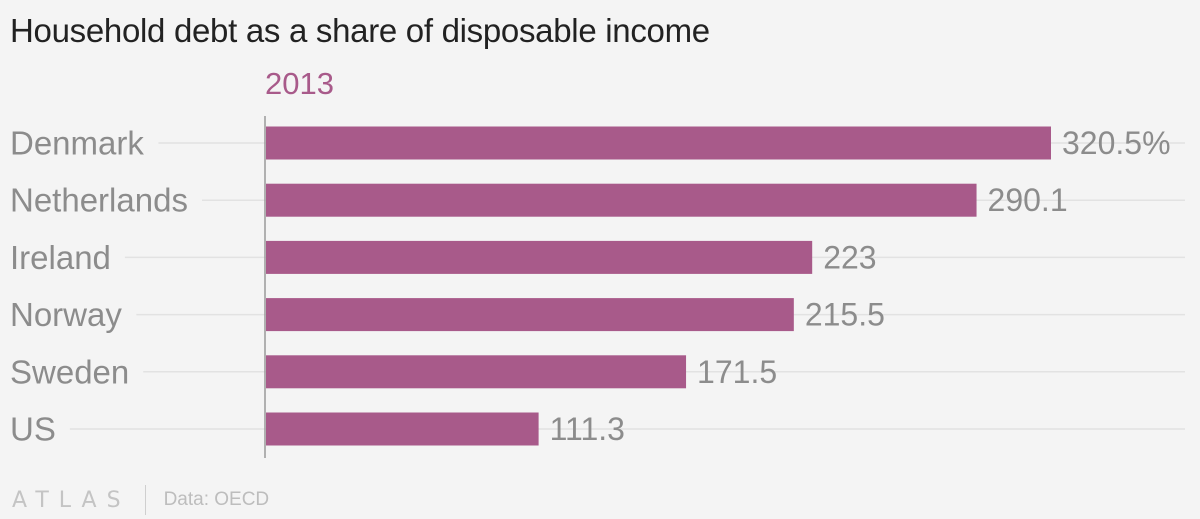 Image resolution: width=1200 pixels, height=519 pixels. What do you see at coordinates (621, 200) in the screenshot?
I see `bar-netherlands` at bounding box center [621, 200].